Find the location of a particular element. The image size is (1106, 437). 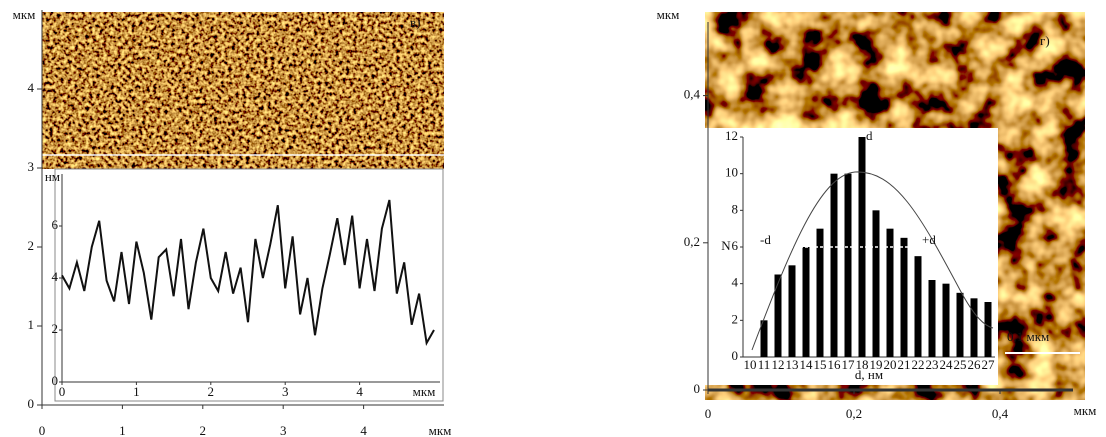

x-tick-label: 27 is located at coordinates (989, 364).